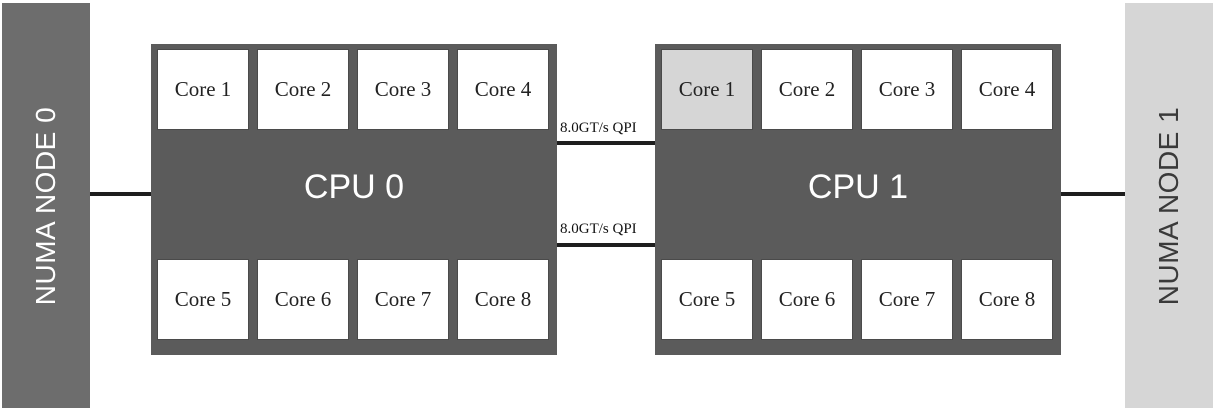 This screenshot has height=411, width=1215. I want to click on cpu0-core-8: Core 8, so click(503, 299).